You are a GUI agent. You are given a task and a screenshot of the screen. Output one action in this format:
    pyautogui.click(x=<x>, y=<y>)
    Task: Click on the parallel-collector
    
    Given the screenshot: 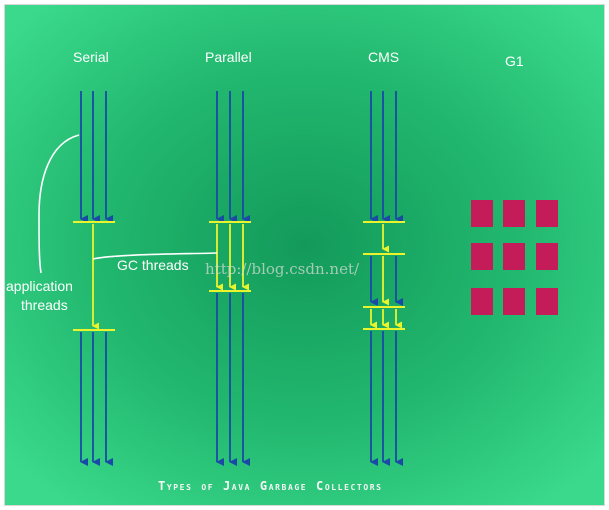 What is the action you would take?
    pyautogui.click(x=230, y=278)
    